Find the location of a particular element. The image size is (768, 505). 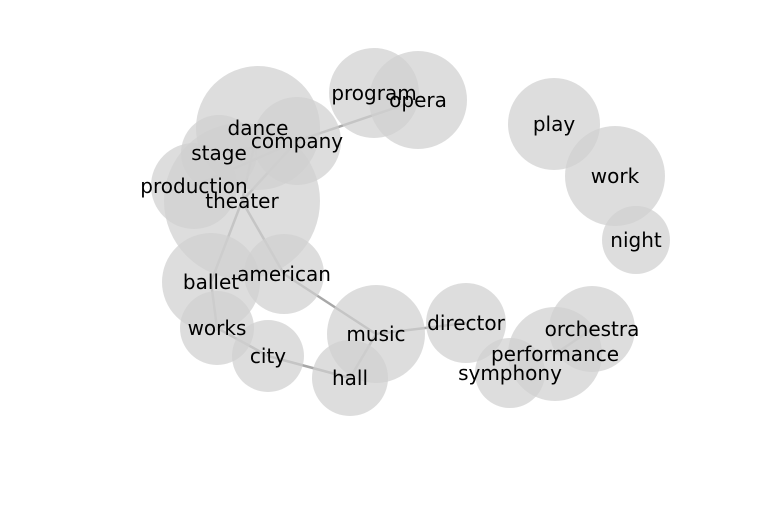

node-label-night: night is located at coordinates (636, 240).